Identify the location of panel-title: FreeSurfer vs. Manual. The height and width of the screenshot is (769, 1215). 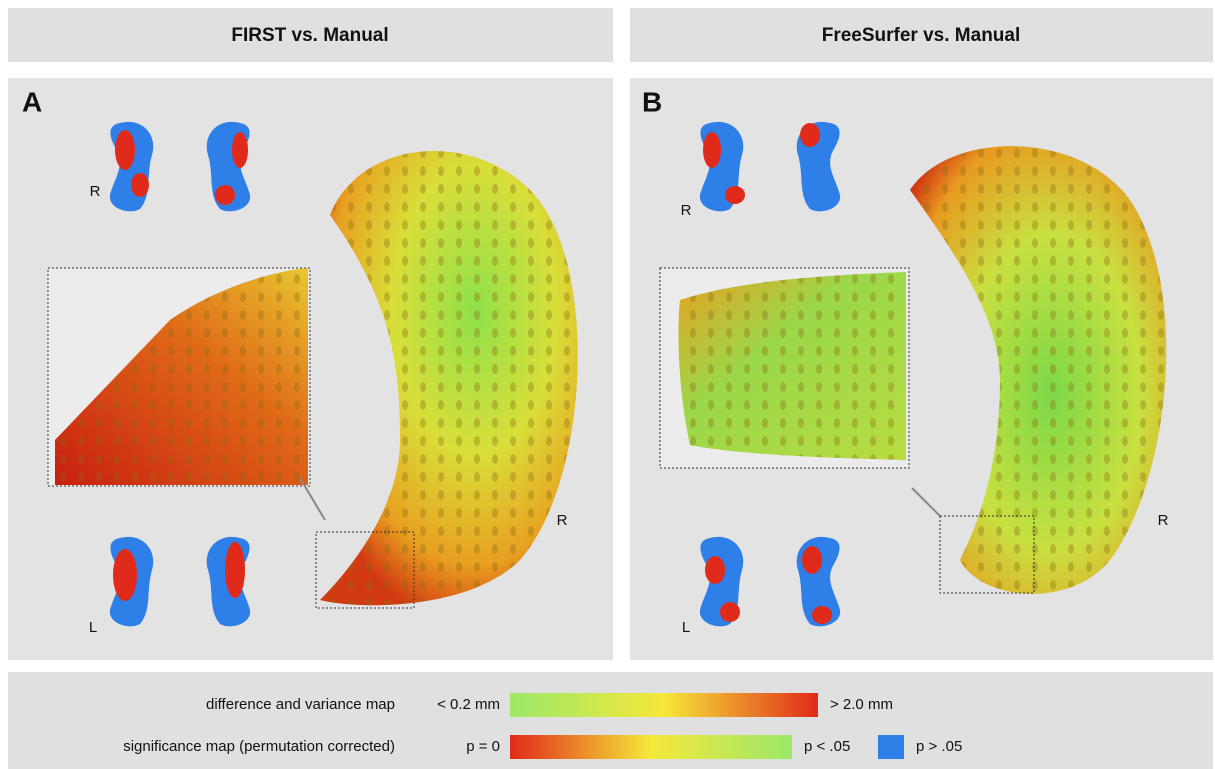
(921, 35).